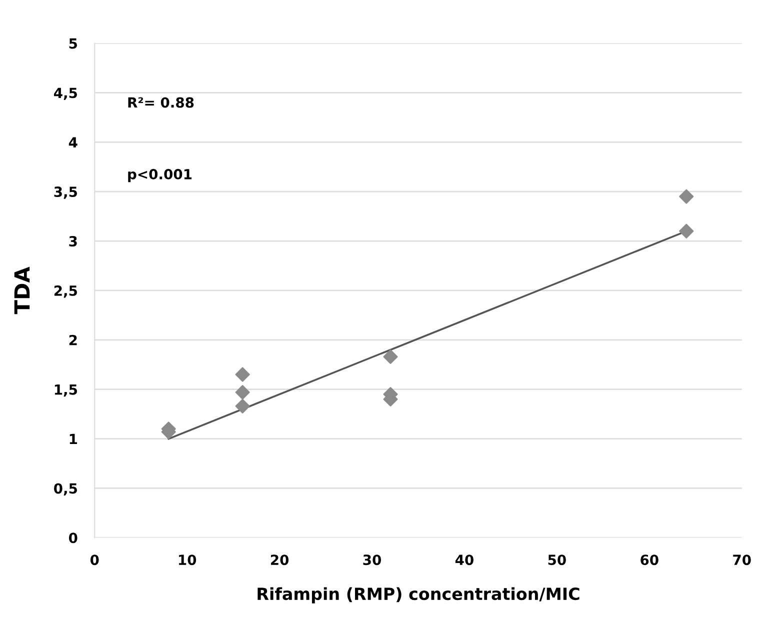  Describe the element at coordinates (65, 94) in the screenshot. I see `y-tick-label: 4,5` at that location.